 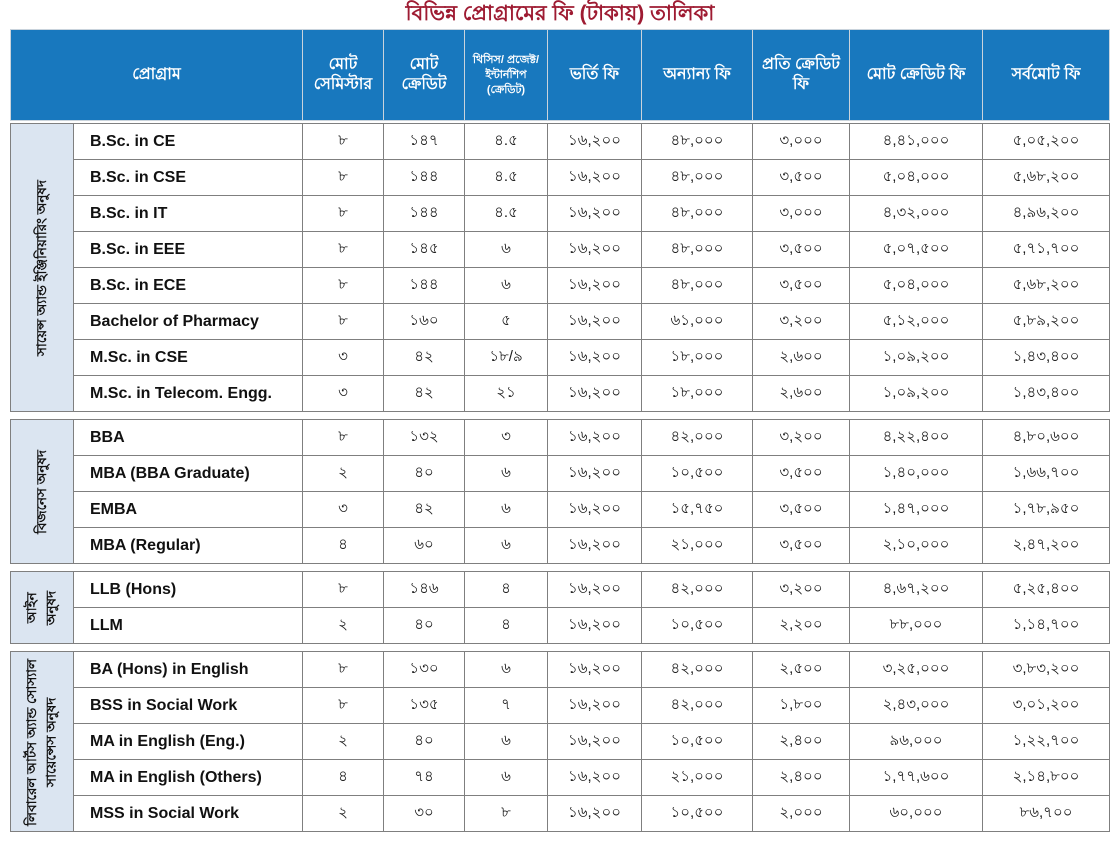 I want to click on total-credit-cell: ৭৪, so click(x=424, y=778).